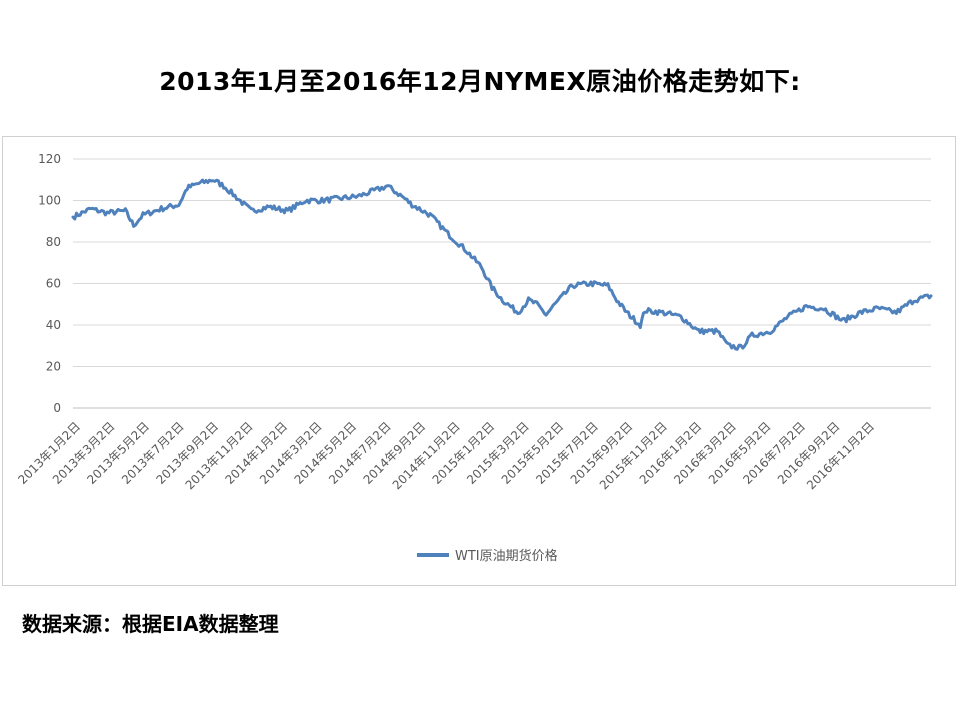 Image resolution: width=960 pixels, height=720 pixels. I want to click on data-source-note: 数据来源：根据EIA数据整理, so click(150, 624).